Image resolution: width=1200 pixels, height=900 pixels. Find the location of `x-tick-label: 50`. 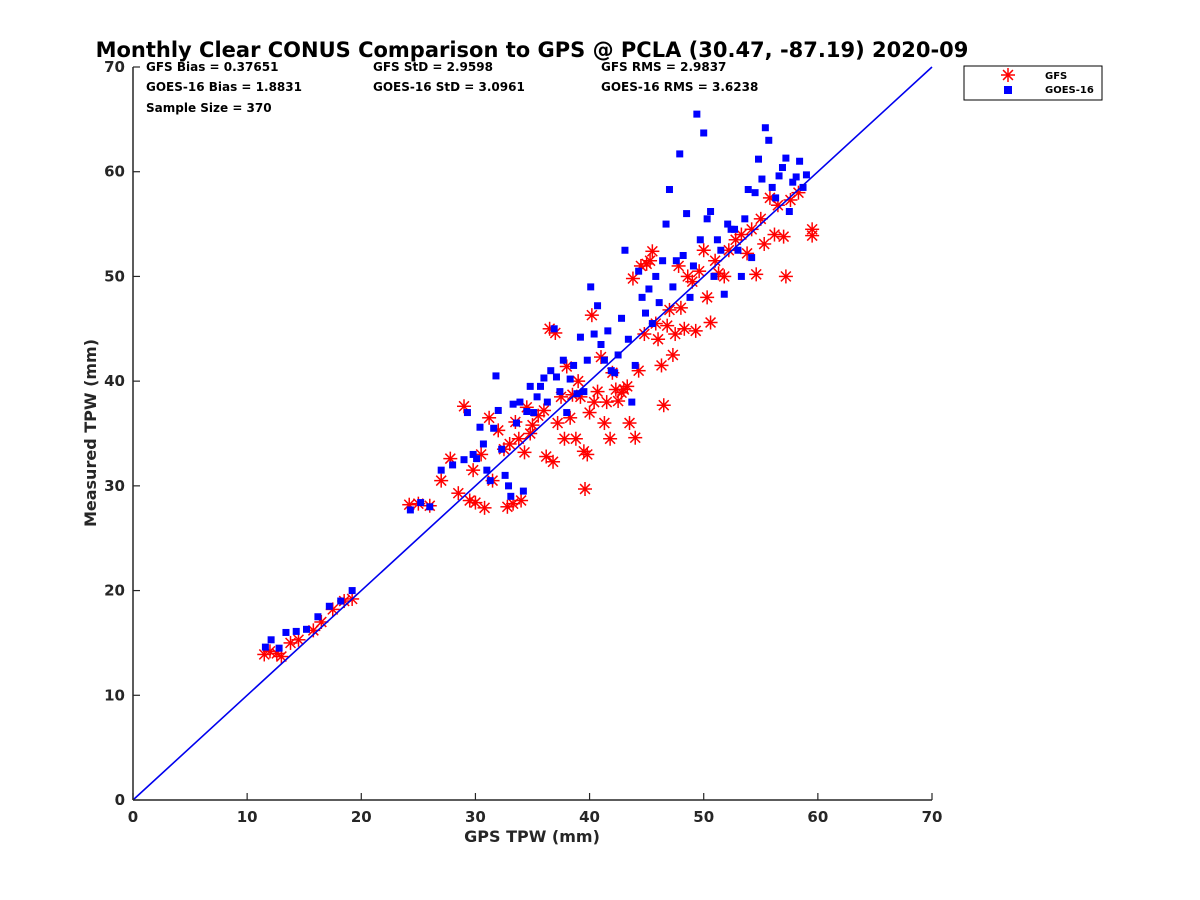

x-tick-label: 50 is located at coordinates (703, 817).